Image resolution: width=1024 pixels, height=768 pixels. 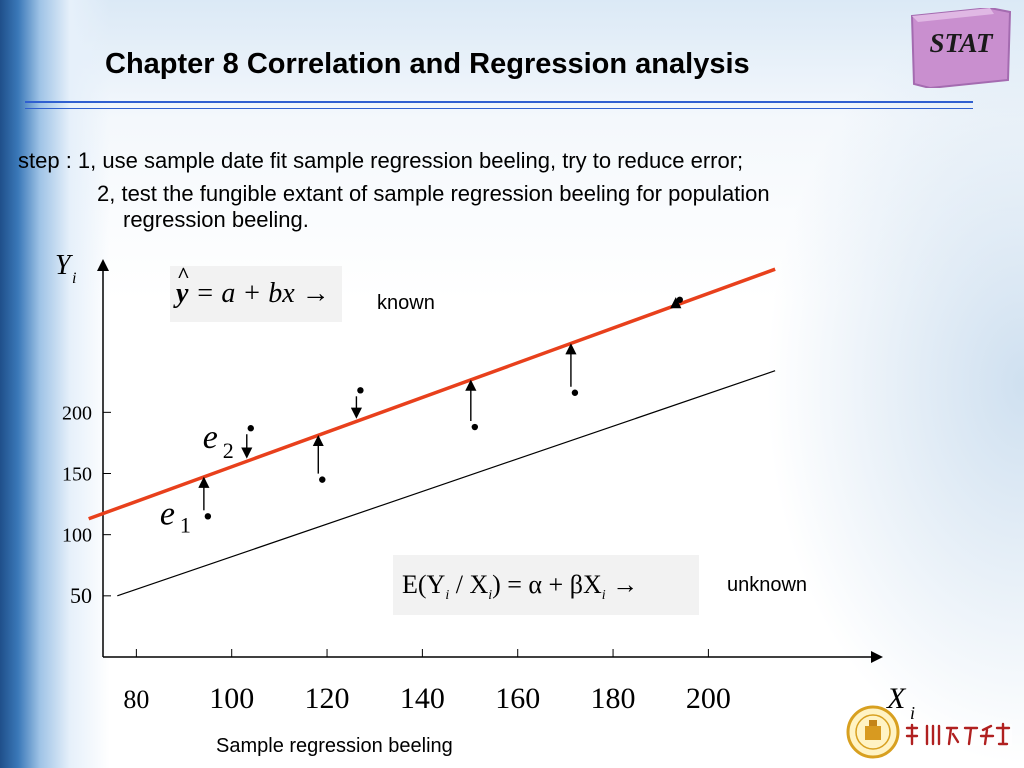 I want to click on x-tick-label: 80, so click(x=136, y=699).